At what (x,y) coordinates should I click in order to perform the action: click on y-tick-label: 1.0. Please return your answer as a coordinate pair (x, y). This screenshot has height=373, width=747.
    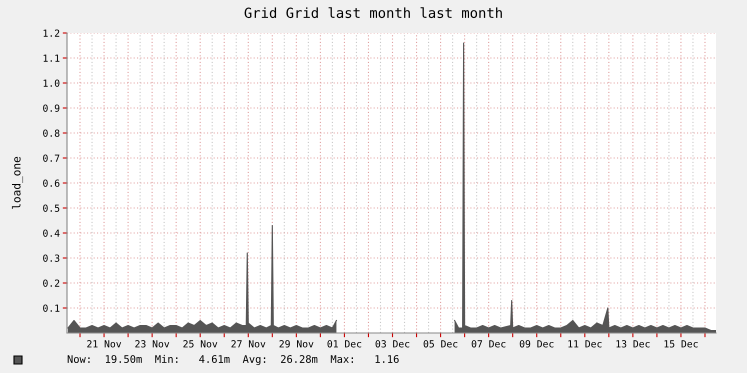
    Looking at the image, I should click on (52, 83).